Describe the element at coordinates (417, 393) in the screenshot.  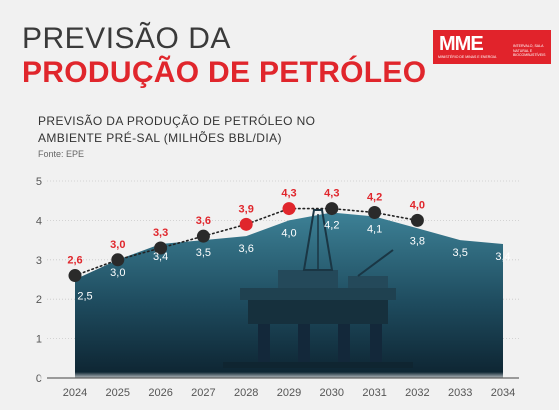
I see `x-tick-label: 2032` at that location.